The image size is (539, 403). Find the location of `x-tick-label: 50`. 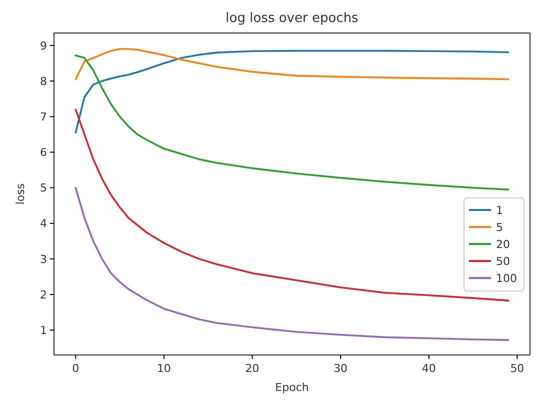

x-tick-label: 50 is located at coordinates (517, 368).